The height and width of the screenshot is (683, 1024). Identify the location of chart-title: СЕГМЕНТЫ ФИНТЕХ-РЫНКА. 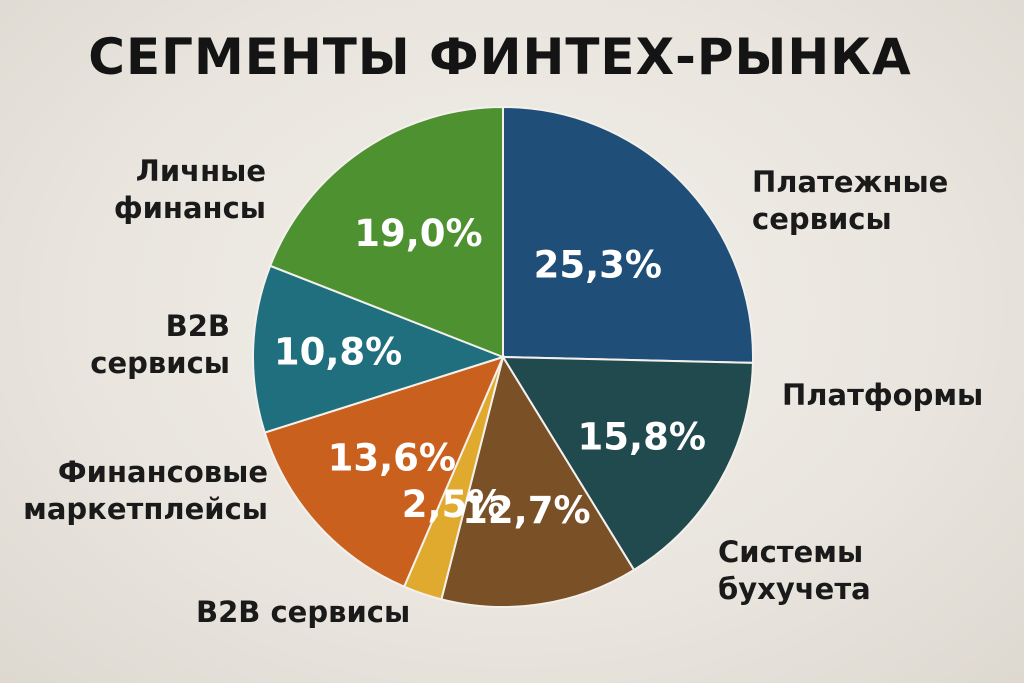
(500, 57).